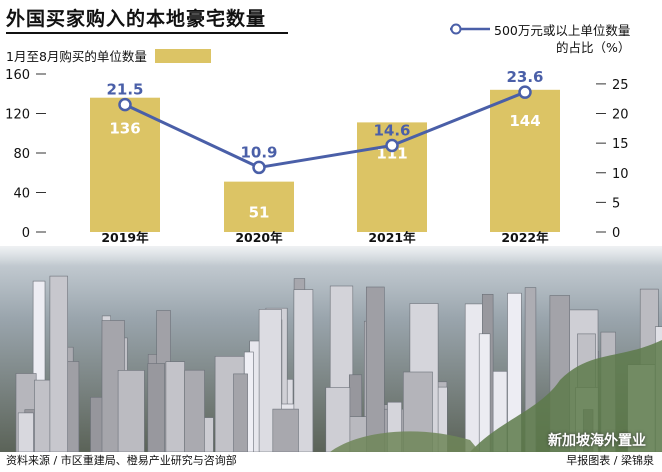 This screenshot has width=662, height=472. What do you see at coordinates (125, 237) in the screenshot?
I see `x-tick-label: 2019年` at bounding box center [125, 237].